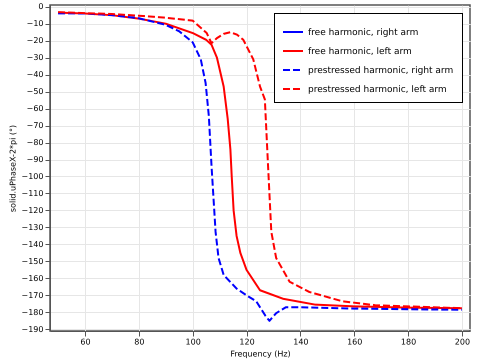 The image size is (477, 363). I want to click on y-tick-label: −150, so click(33, 261).